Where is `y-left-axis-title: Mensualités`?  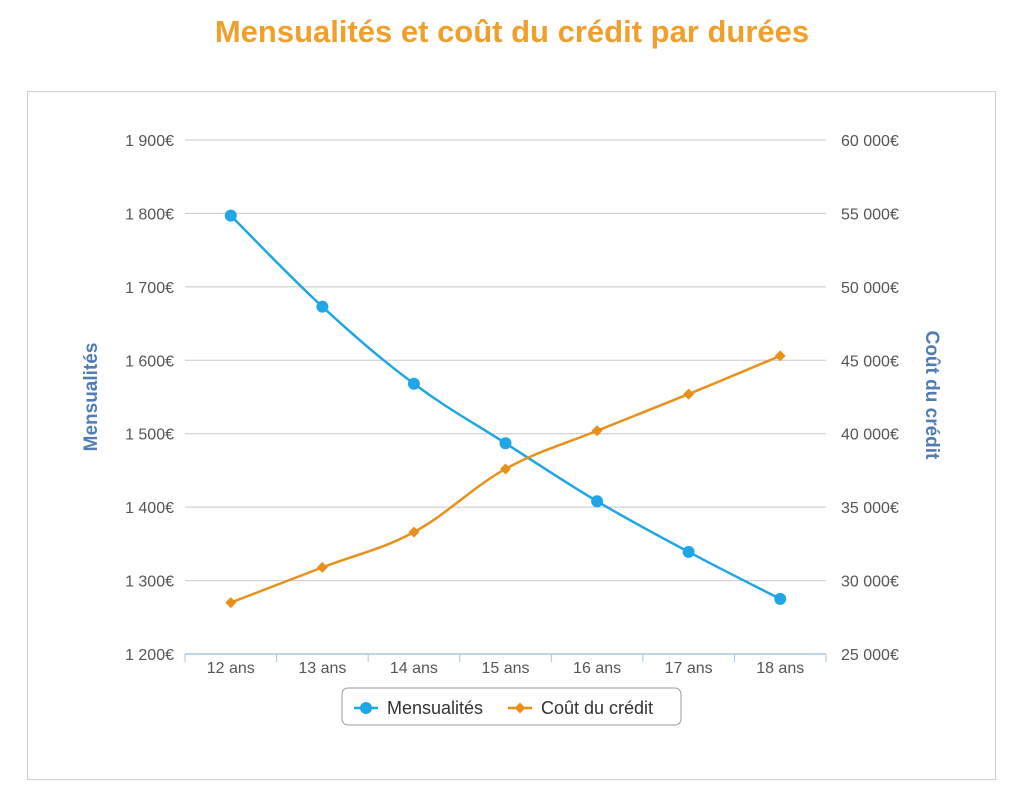 y-left-axis-title: Mensualités is located at coordinates (91, 397).